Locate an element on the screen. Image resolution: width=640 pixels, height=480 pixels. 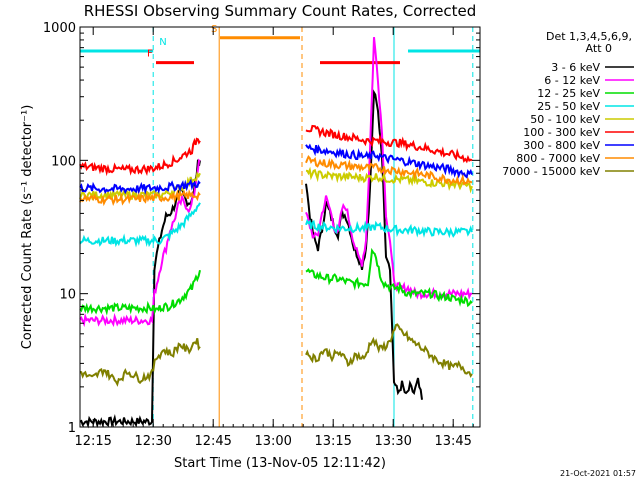
flag-label: N is located at coordinates (162, 42).